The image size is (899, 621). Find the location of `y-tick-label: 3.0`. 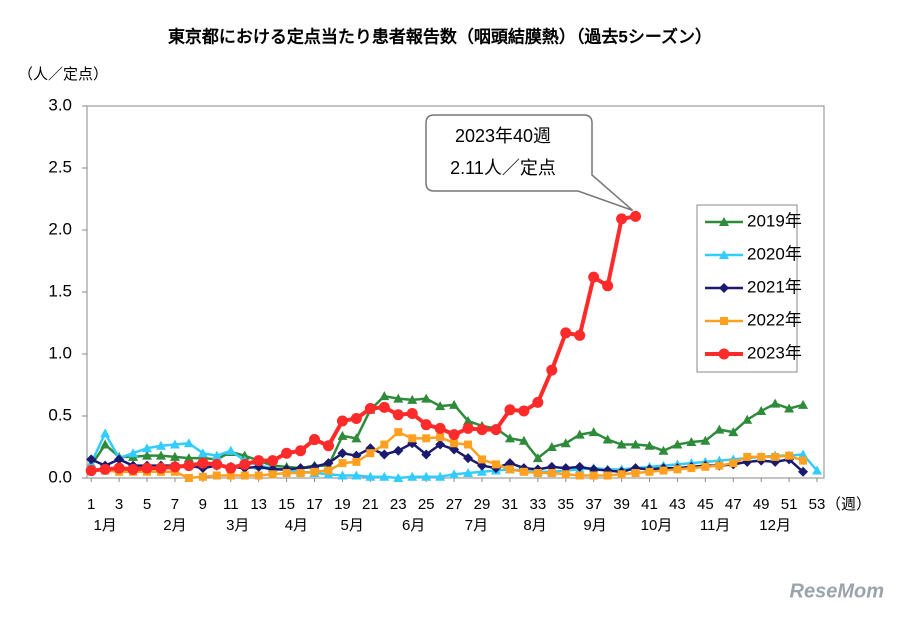

y-tick-label: 3.0 is located at coordinates (60, 104).